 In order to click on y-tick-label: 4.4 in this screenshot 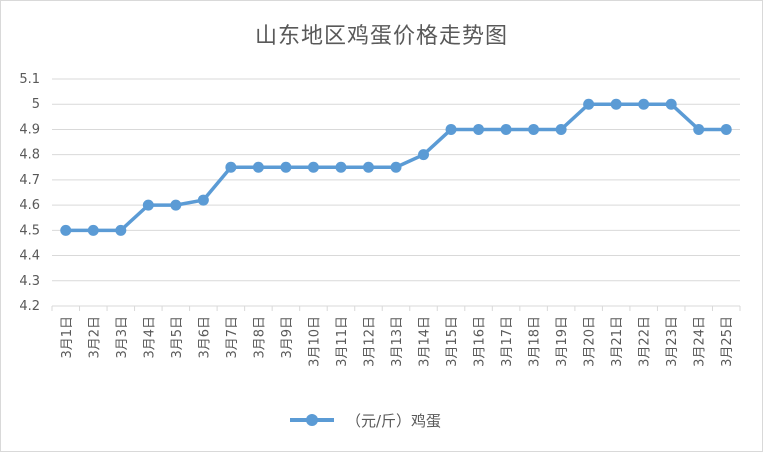, I will do `click(29, 256)`.